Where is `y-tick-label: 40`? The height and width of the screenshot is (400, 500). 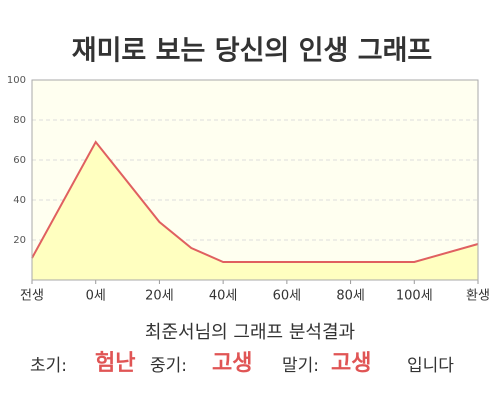
y-tick-label: 40 is located at coordinates (19, 200).